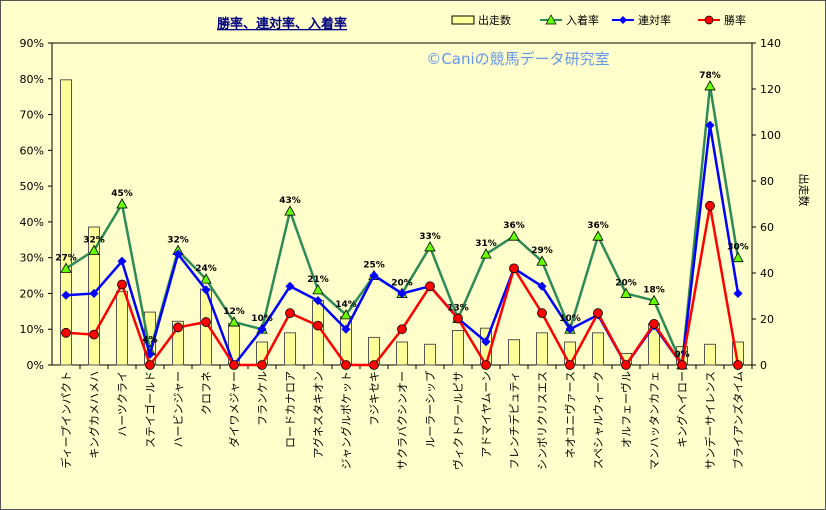 The image size is (826, 510). Describe the element at coordinates (149, 341) in the screenshot. I see `entry-rate-data-label: 4%` at that location.